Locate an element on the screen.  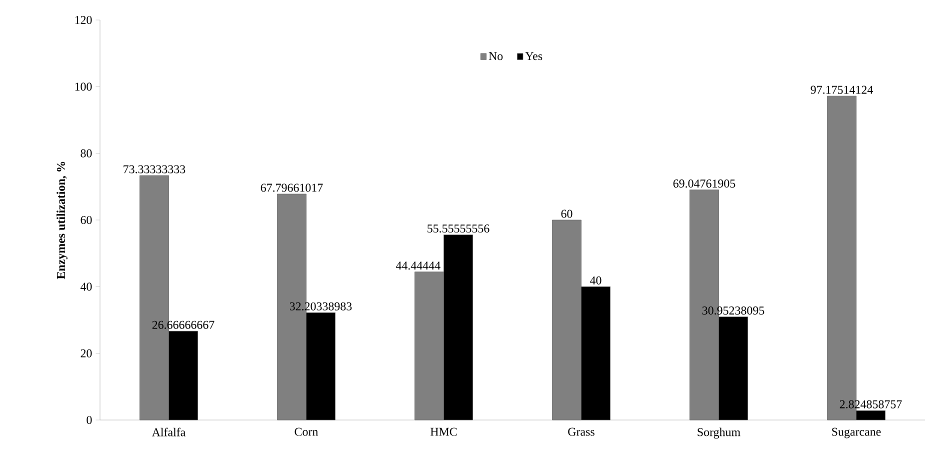
x-tick-label: HMC is located at coordinates (443, 432).